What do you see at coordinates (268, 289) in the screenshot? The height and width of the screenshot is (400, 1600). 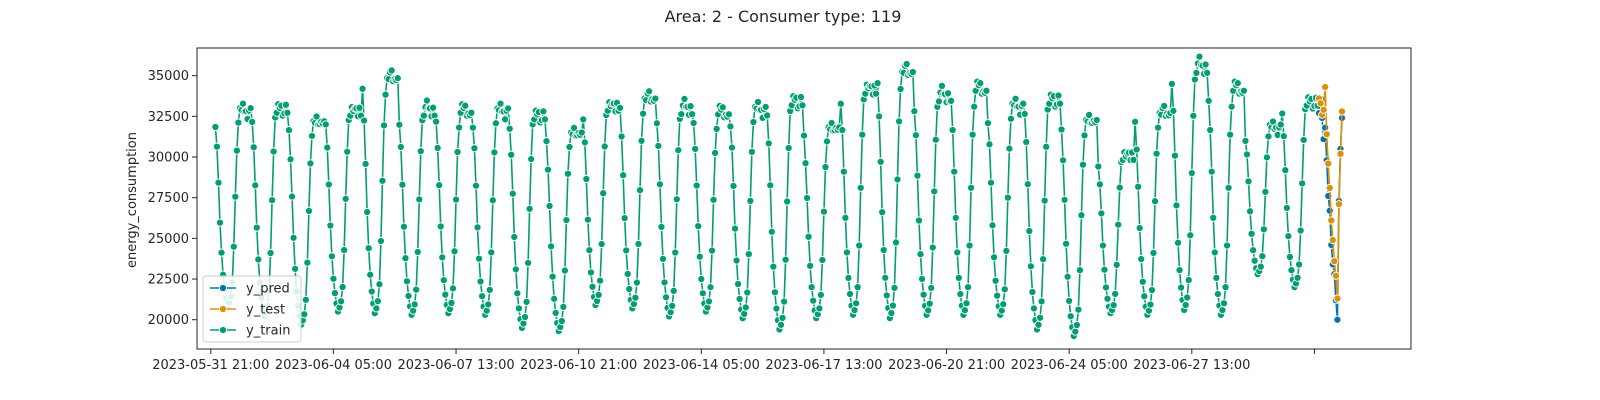 I see `legend-label: y_pred` at bounding box center [268, 289].